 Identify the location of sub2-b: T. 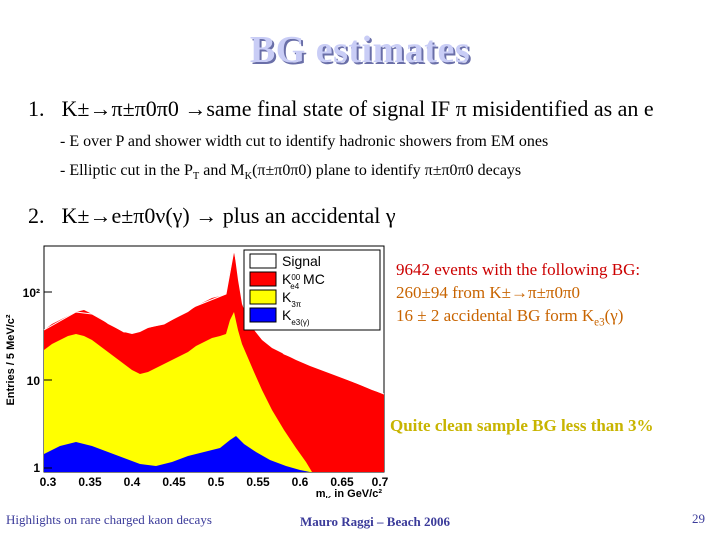
(196, 177).